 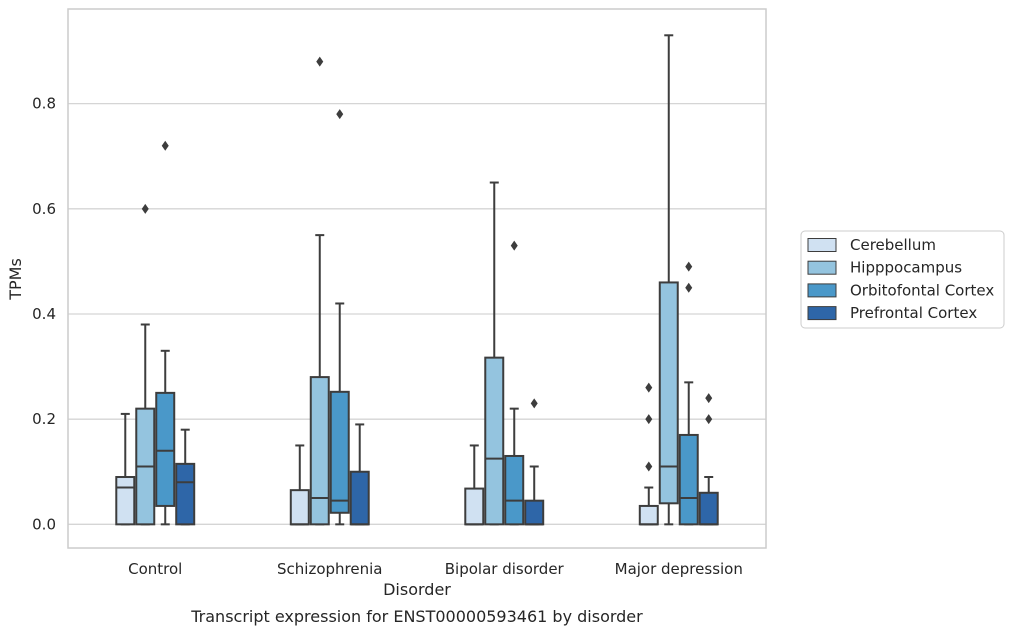 What do you see at coordinates (44, 104) in the screenshot?
I see `y-tick-label: 0.8` at bounding box center [44, 104].